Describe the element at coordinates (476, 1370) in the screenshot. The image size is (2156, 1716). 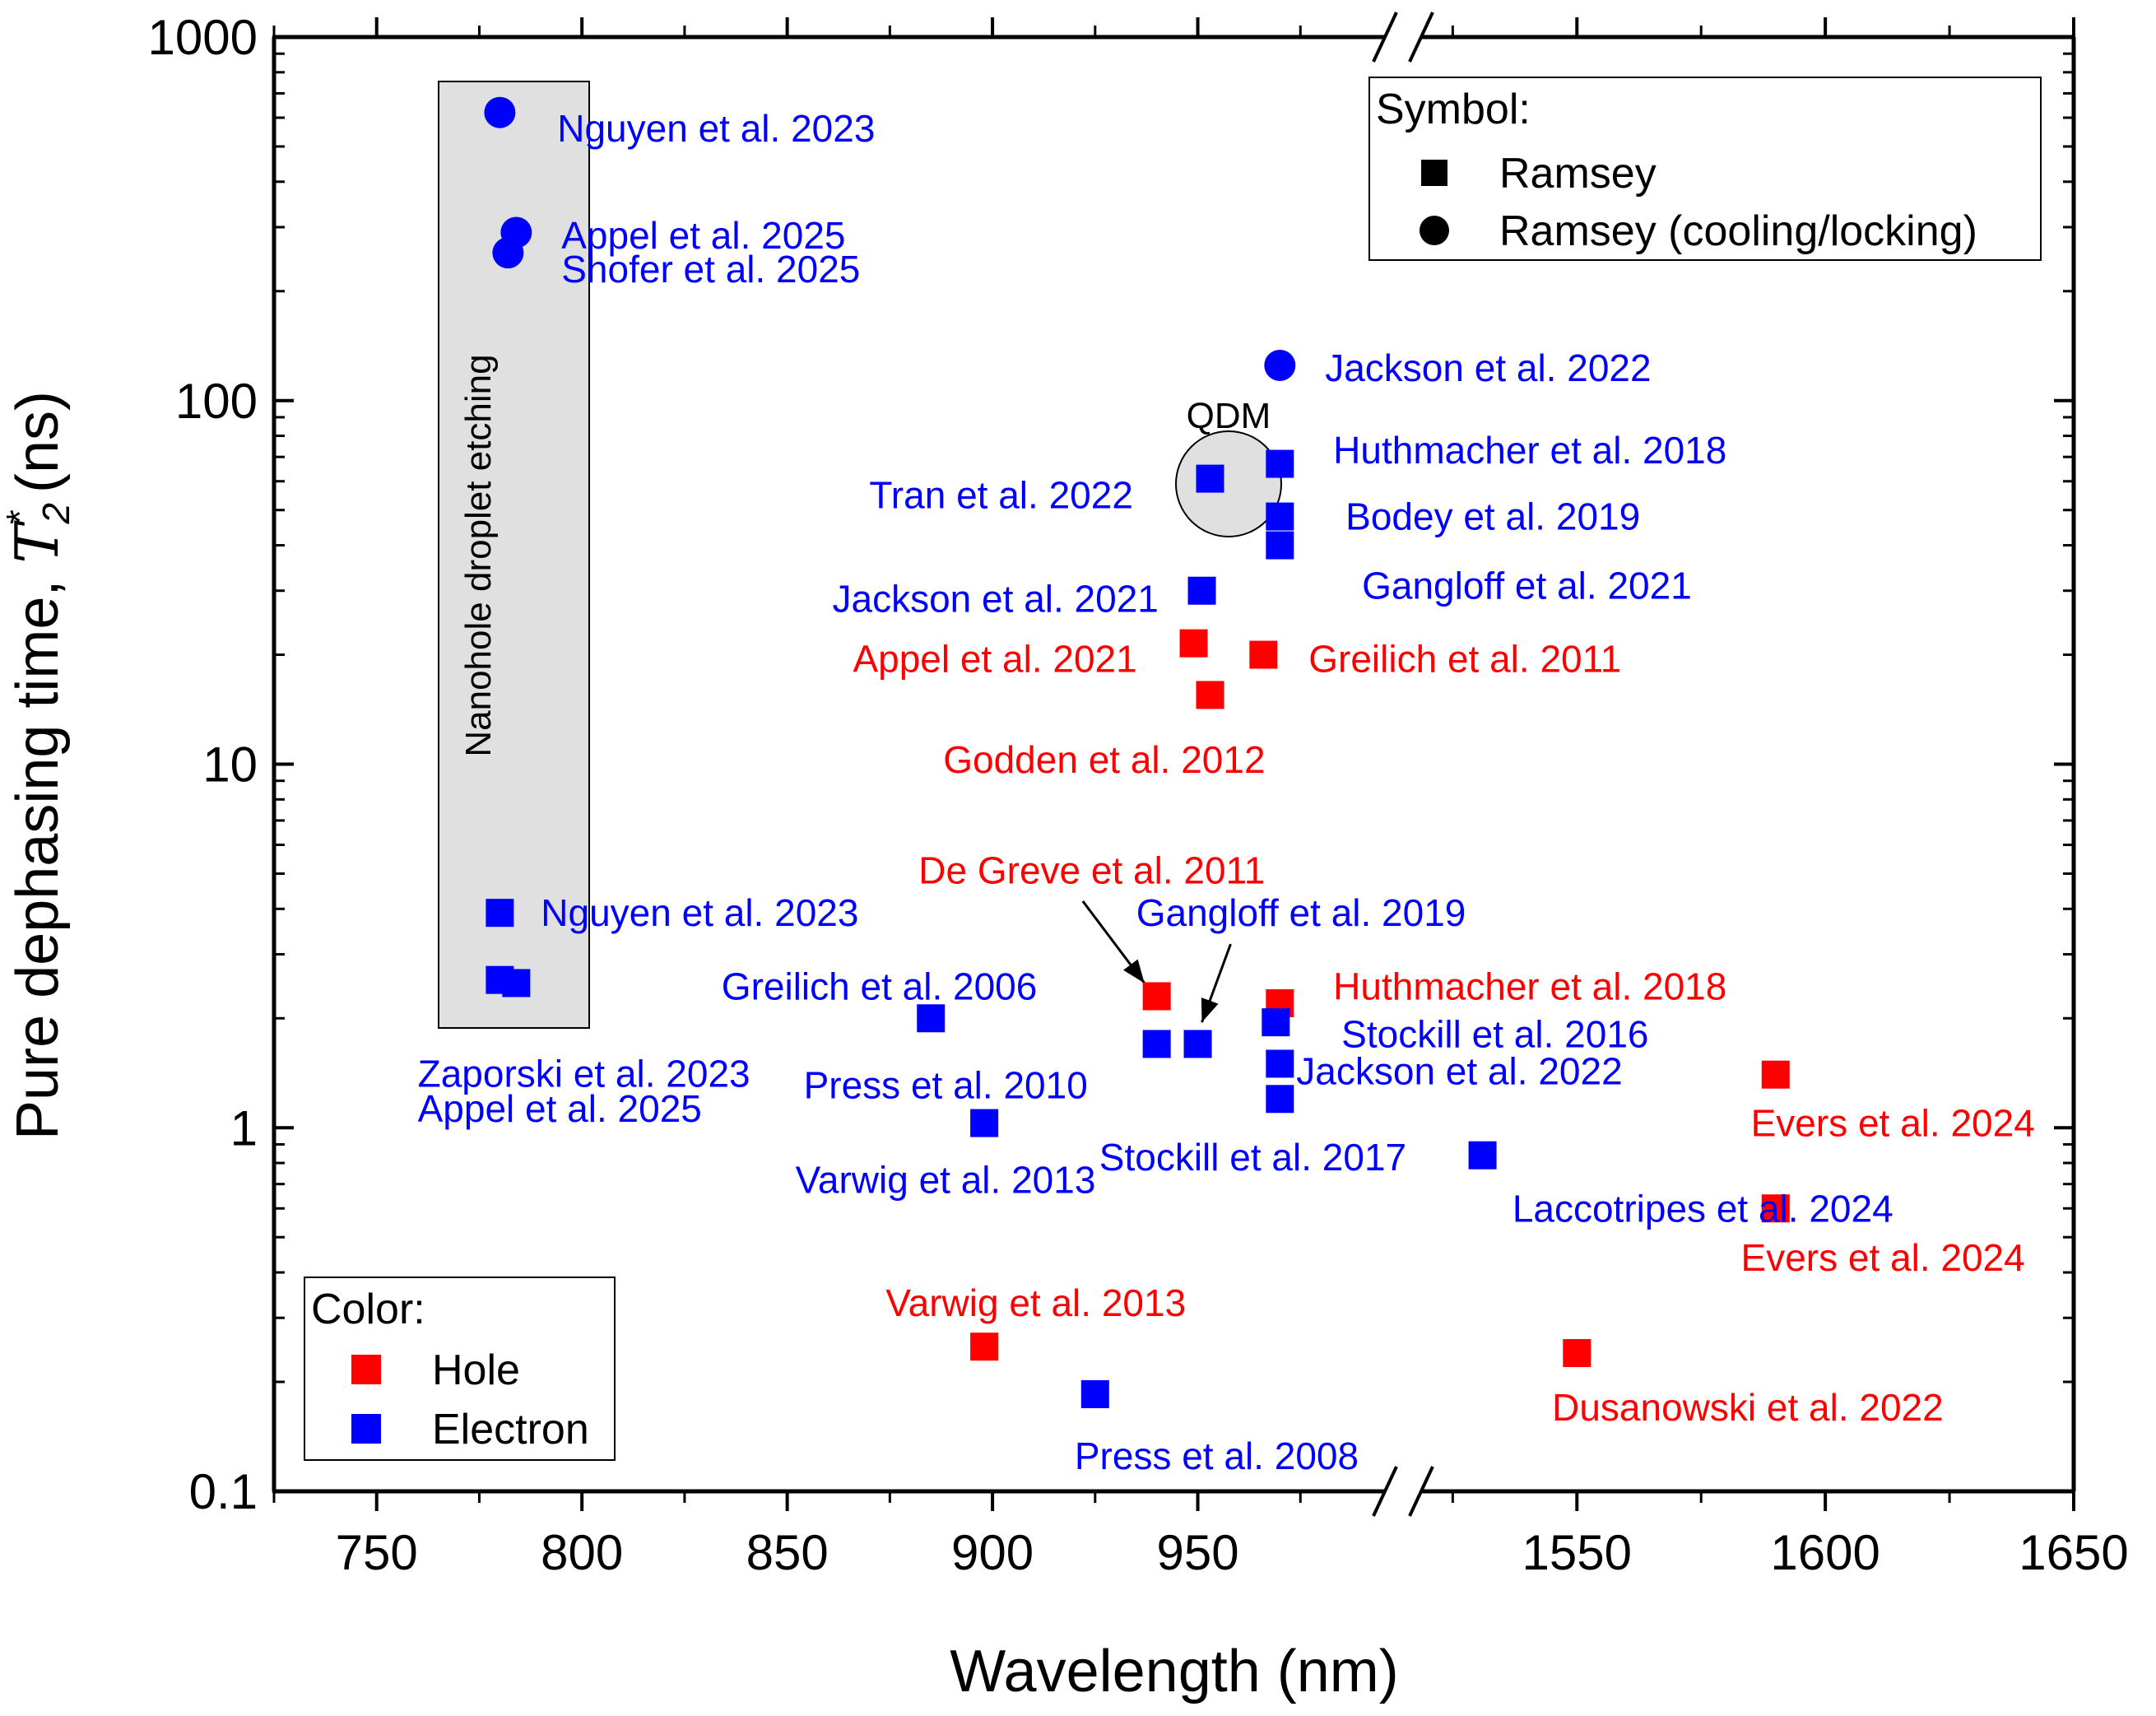
I see `color-legend-label: Hole` at that location.